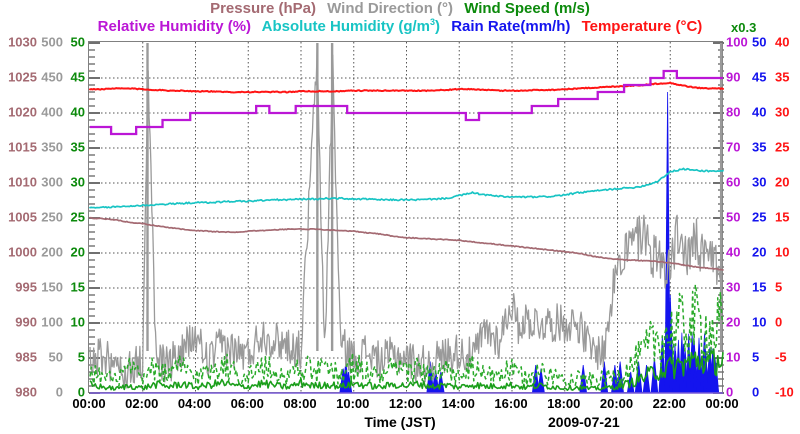 Image resolution: width=800 pixels, height=434 pixels. Describe the element at coordinates (759, 42) in the screenshot. I see `axis-tick-rain-rate: 50` at that location.